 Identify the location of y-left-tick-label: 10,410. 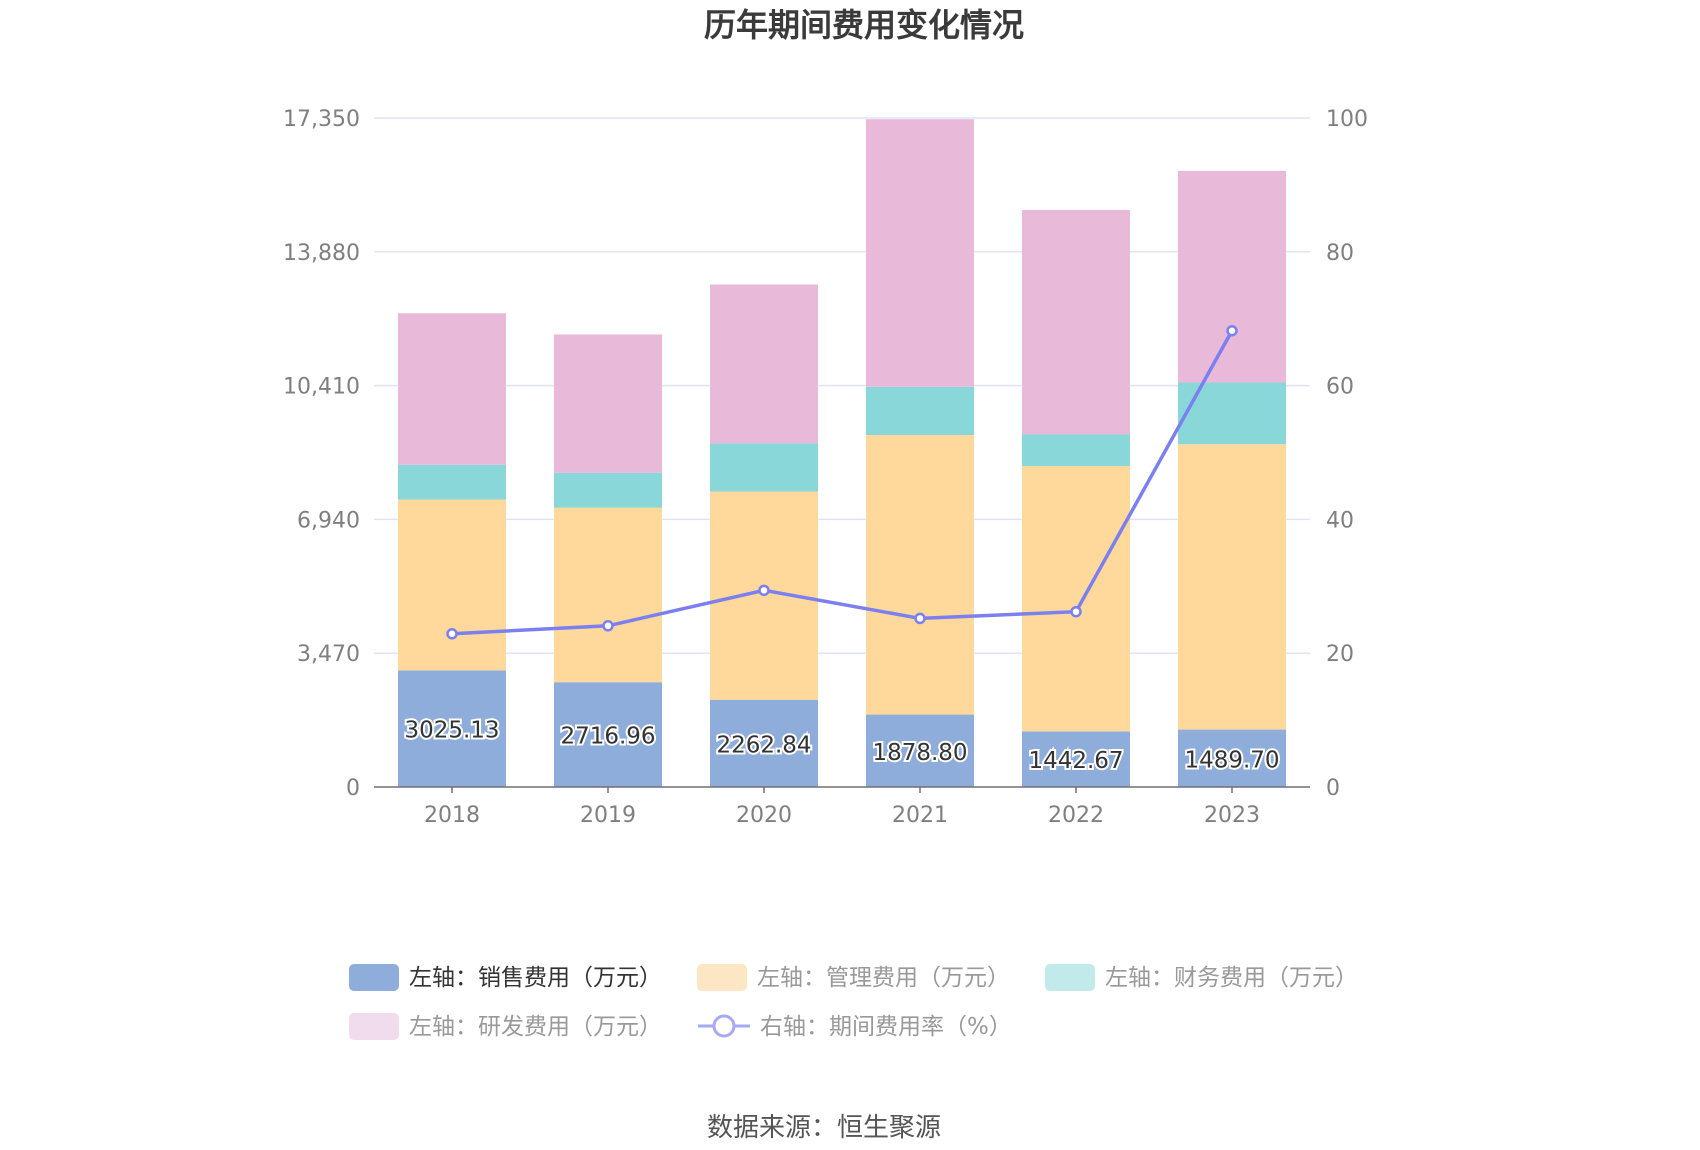
(321, 387).